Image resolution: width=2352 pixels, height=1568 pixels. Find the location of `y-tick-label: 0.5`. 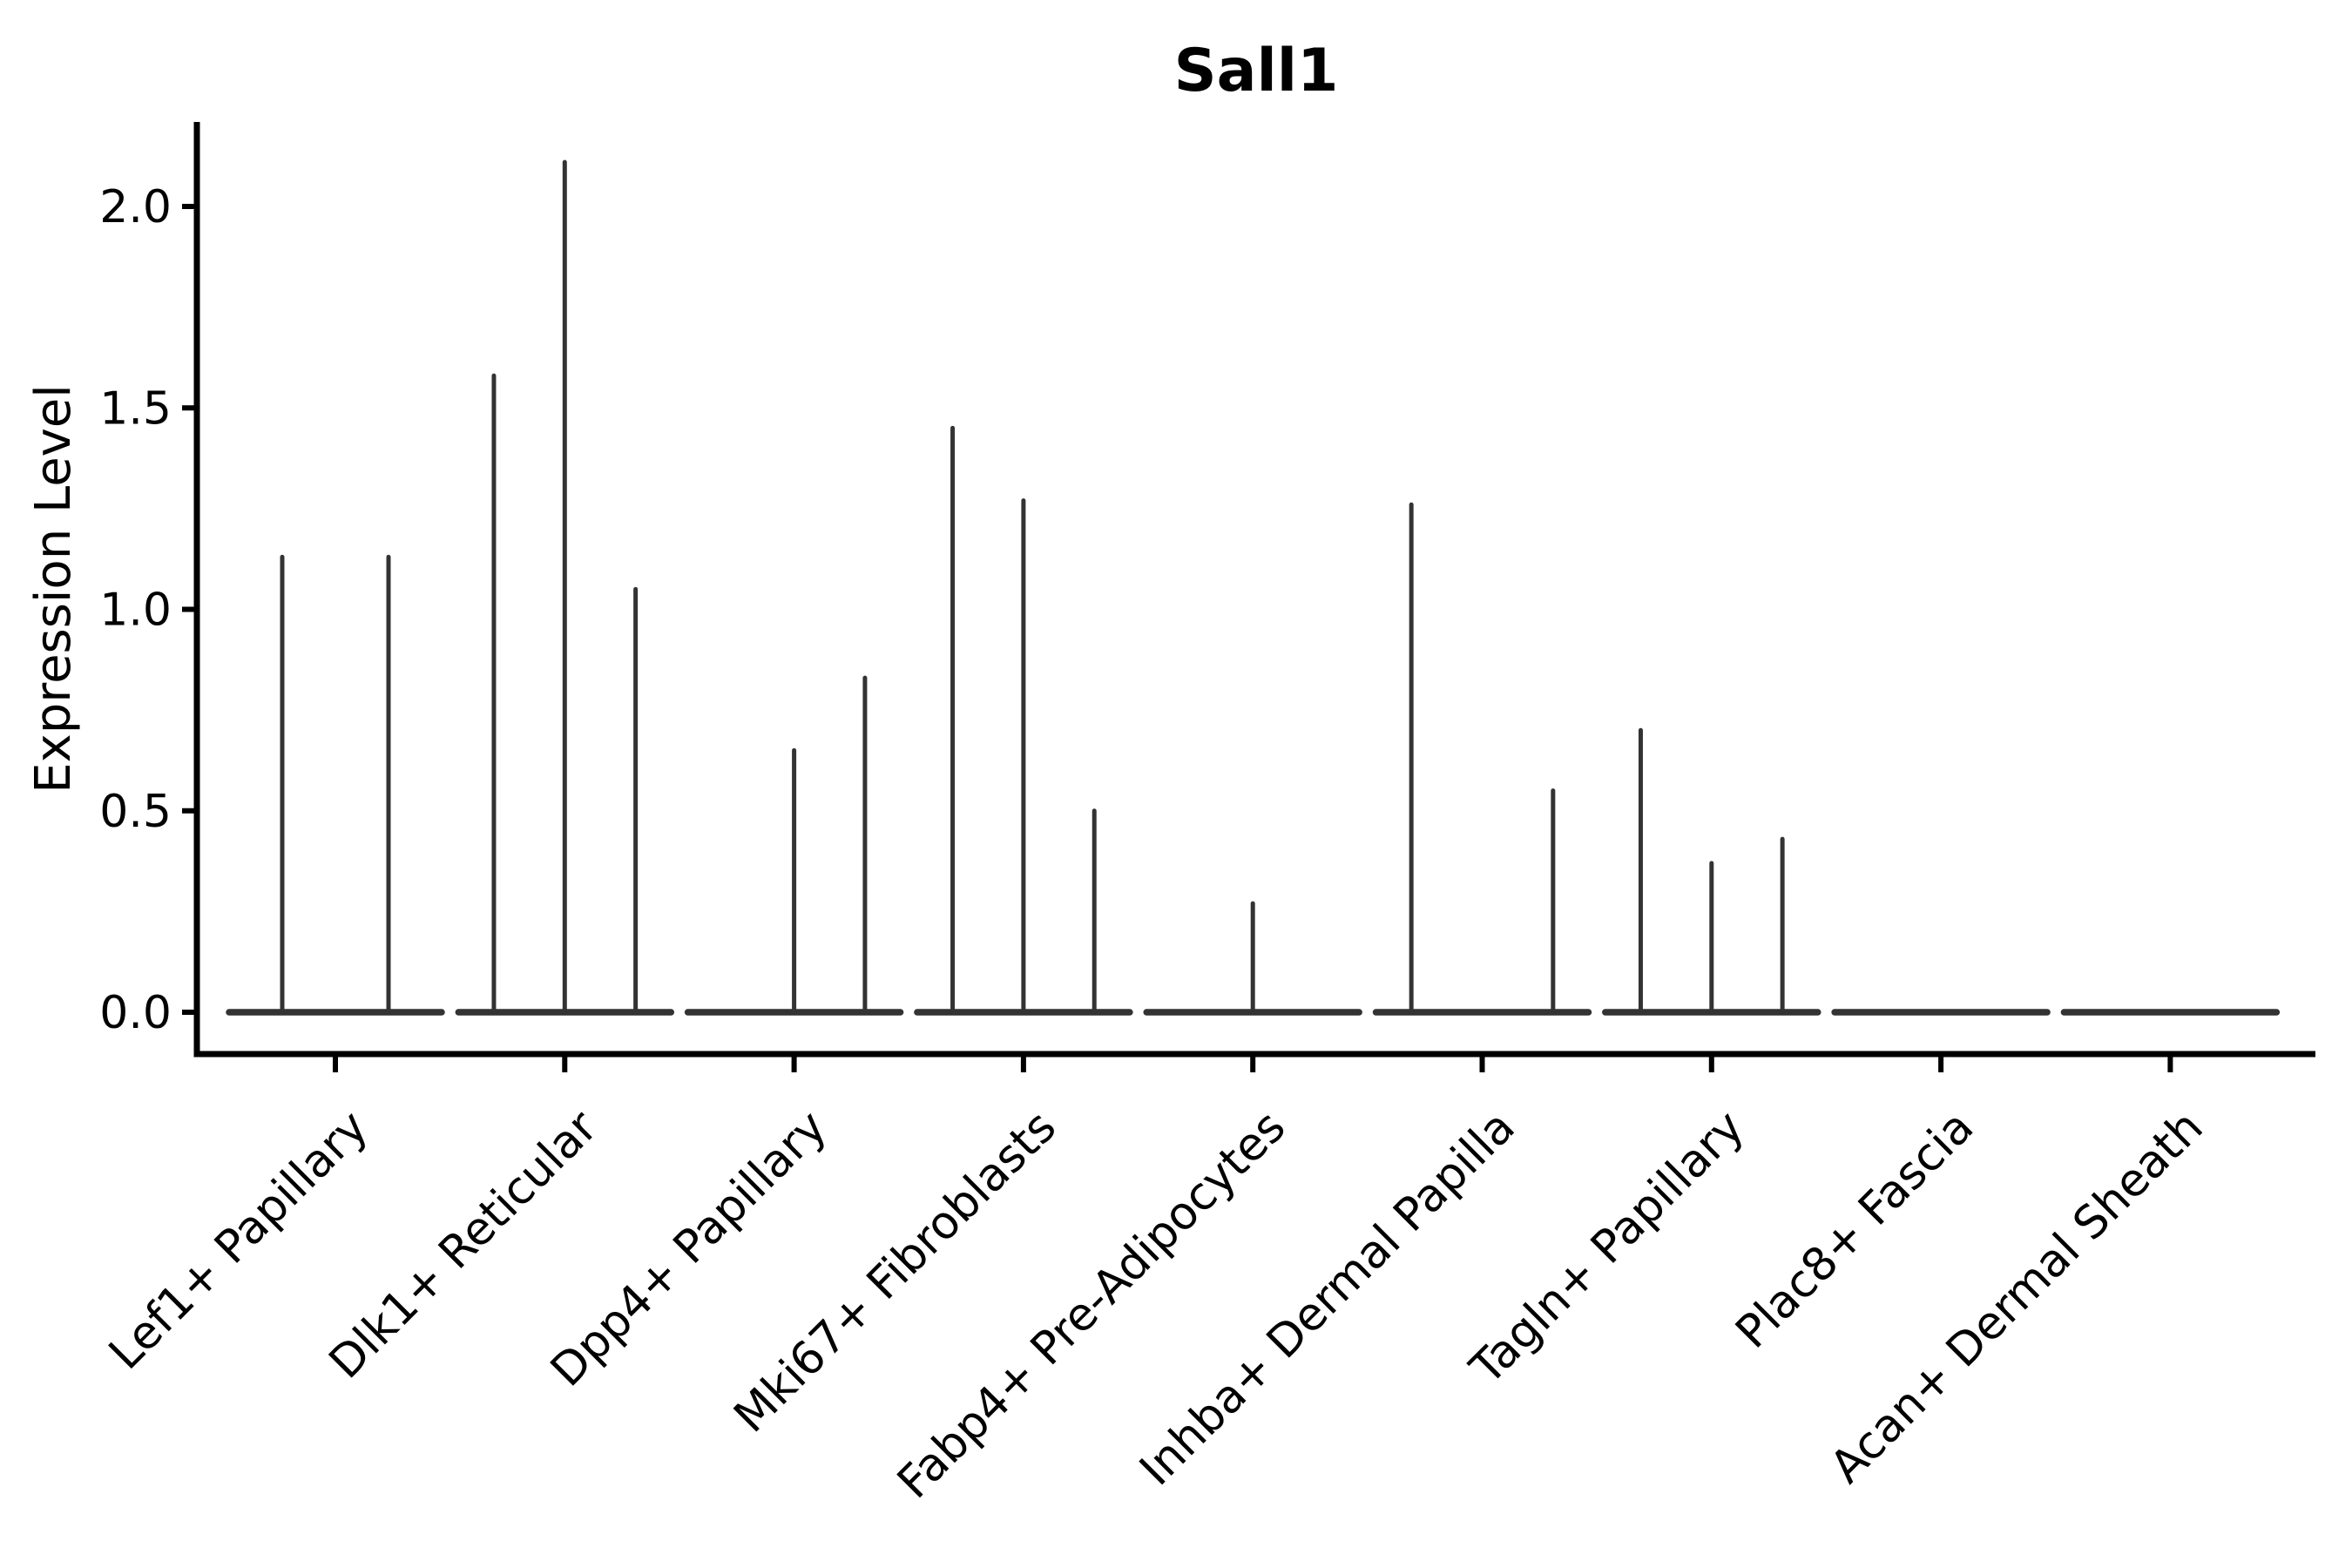

y-tick-label: 0.5 is located at coordinates (135, 812).